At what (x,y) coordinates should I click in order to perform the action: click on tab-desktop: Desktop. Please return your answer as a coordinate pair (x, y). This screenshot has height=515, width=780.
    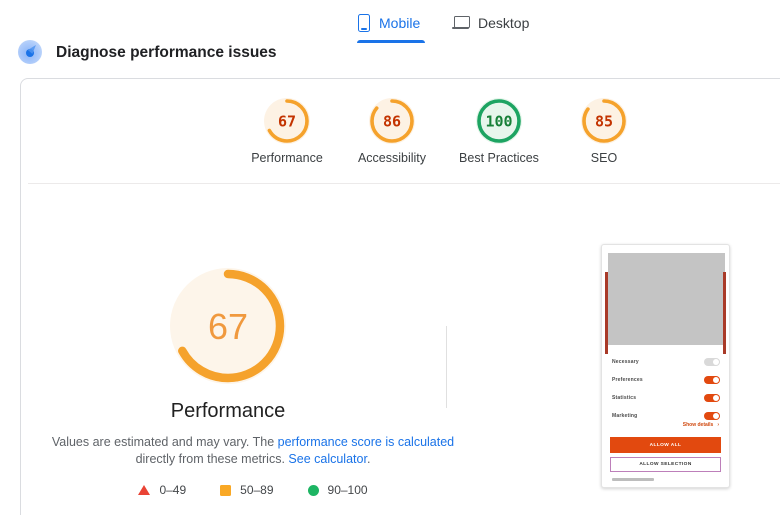
    Looking at the image, I should click on (490, 23).